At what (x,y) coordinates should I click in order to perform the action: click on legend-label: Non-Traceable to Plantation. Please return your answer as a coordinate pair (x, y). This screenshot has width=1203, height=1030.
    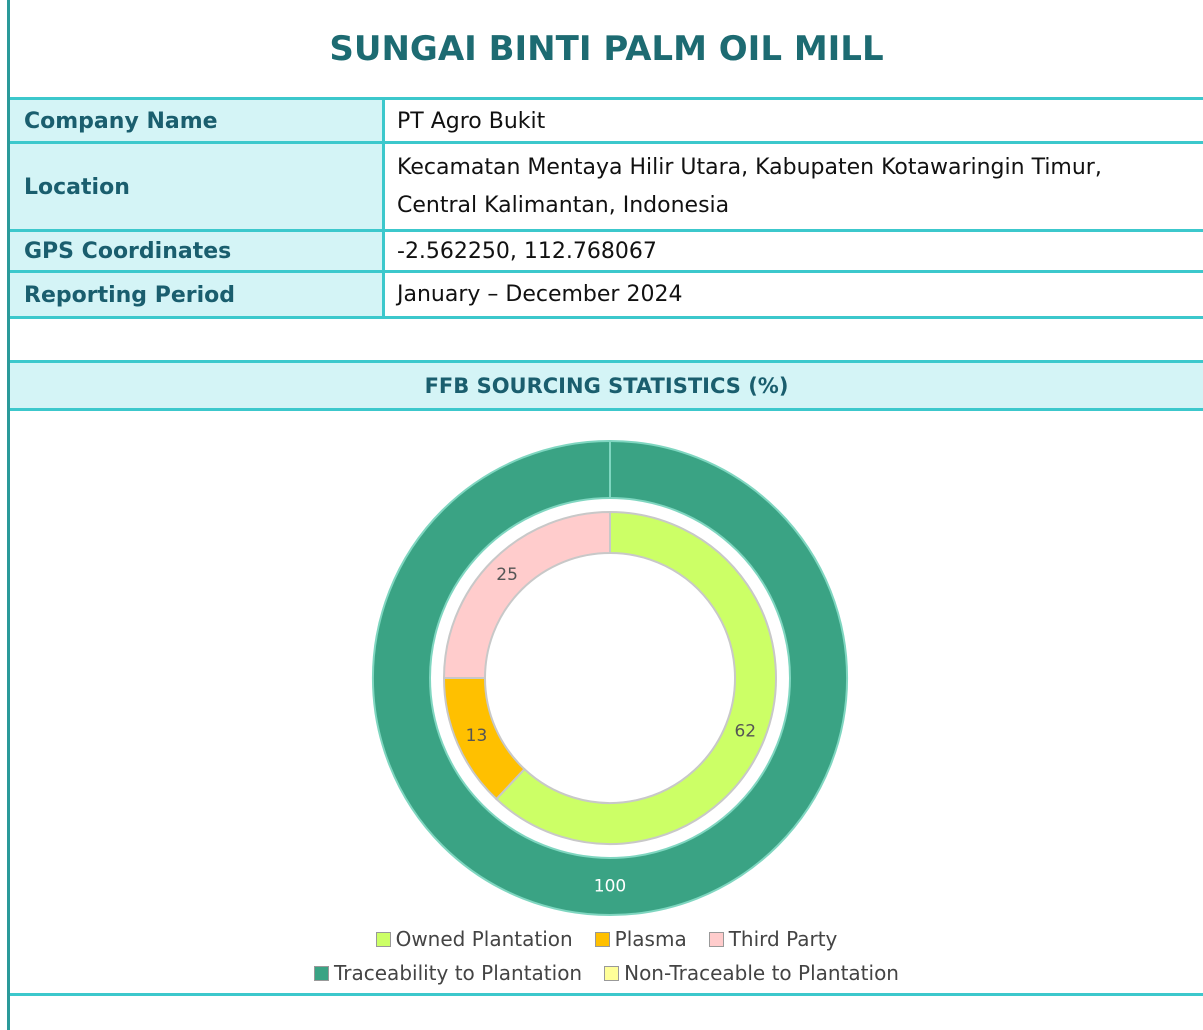
    Looking at the image, I should click on (761, 973).